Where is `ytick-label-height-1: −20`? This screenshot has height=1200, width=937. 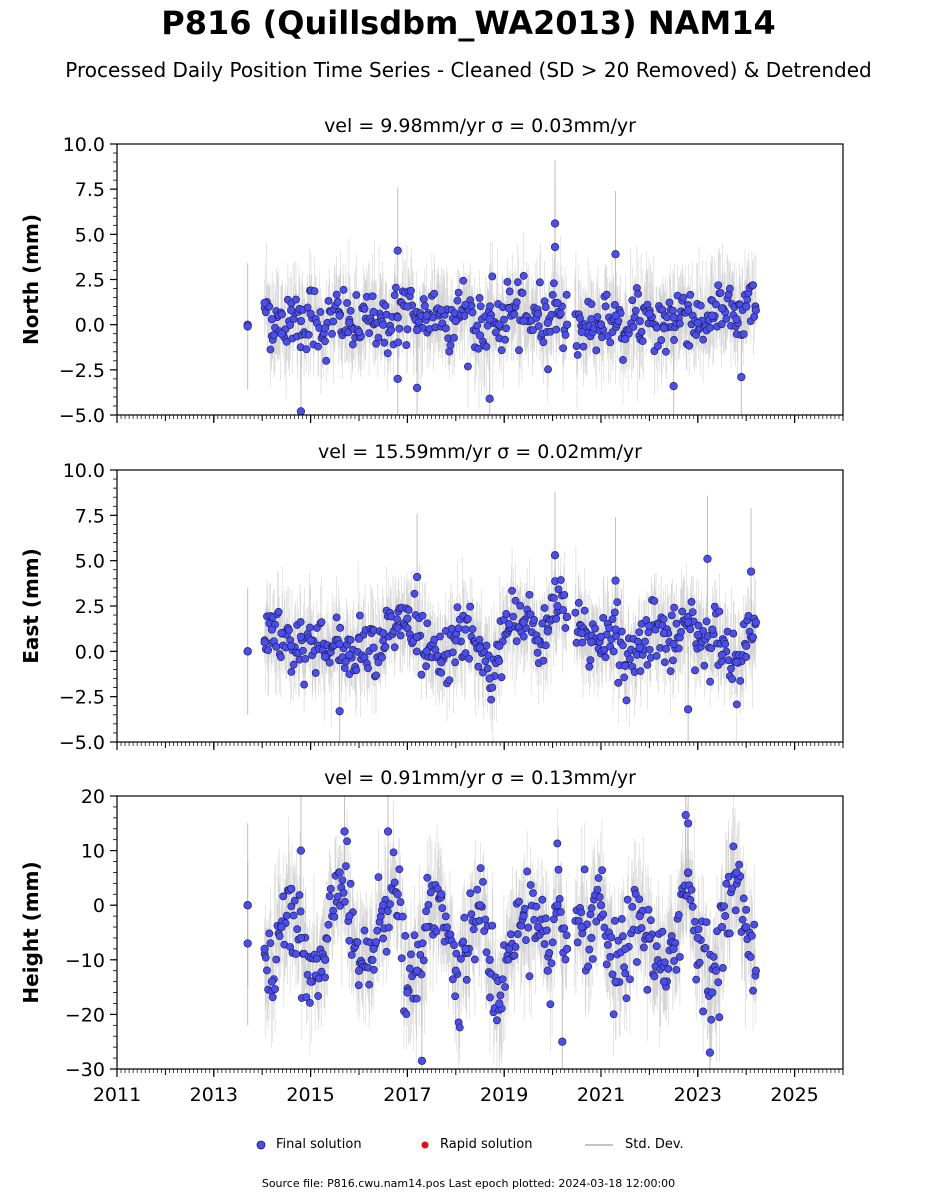
ytick-label-height-1: −20 is located at coordinates (85, 1015).